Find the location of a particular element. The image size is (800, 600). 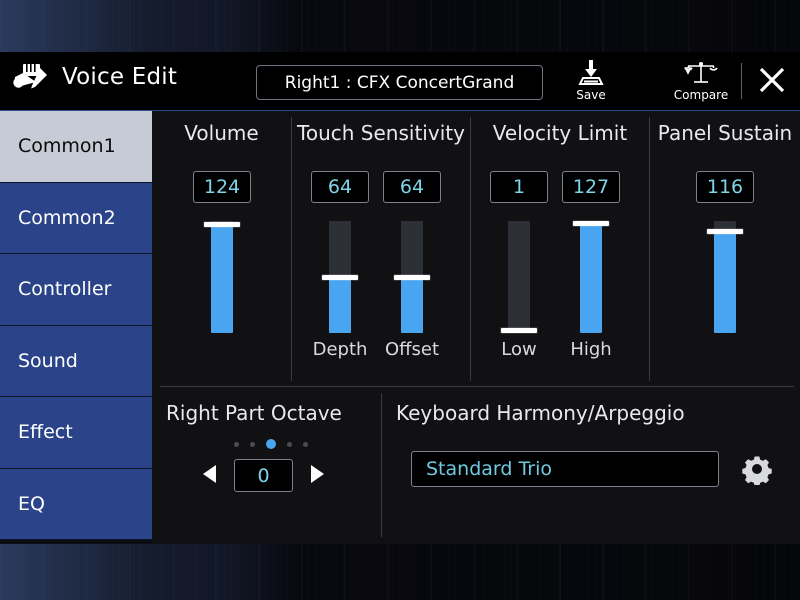

sidebar-item-common1: Common1 is located at coordinates (76, 147).